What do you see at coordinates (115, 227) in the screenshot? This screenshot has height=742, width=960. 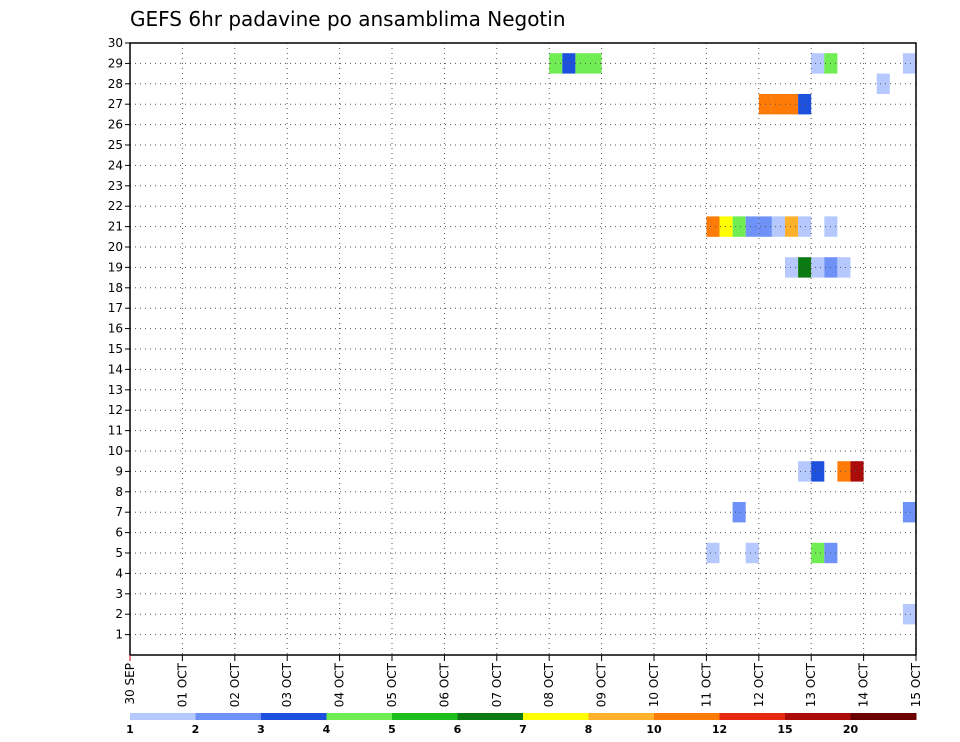 I see `y-tick-label: 21` at bounding box center [115, 227].